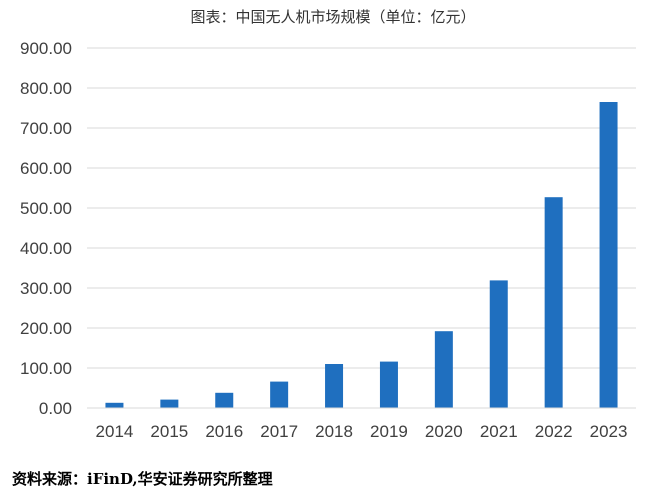  Describe the element at coordinates (553, 302) in the screenshot. I see `bar-2022` at that location.